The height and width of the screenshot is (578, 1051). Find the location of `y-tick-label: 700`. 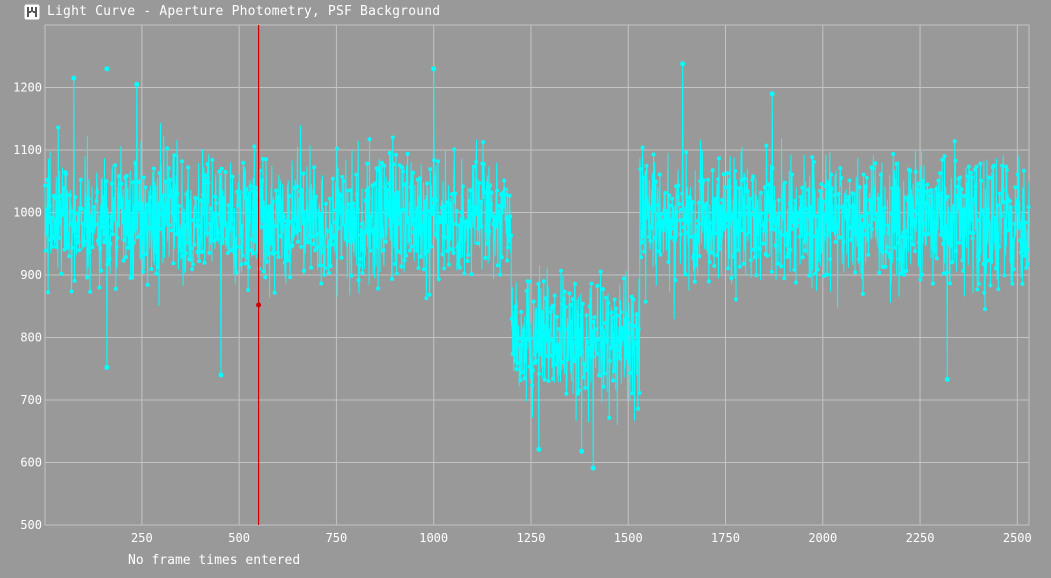

y-tick-label: 700 is located at coordinates (31, 400).